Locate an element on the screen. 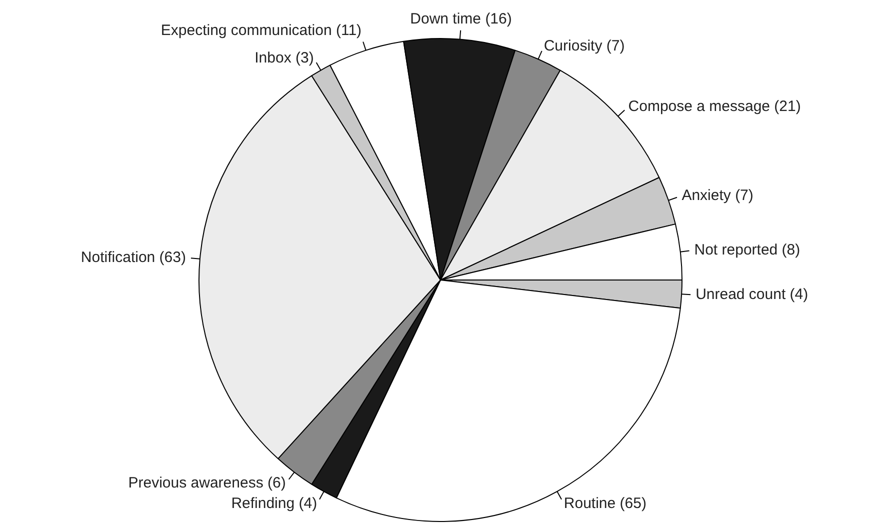 This screenshot has width=881, height=527. slice-label: Previous awareness (6) is located at coordinates (207, 483).